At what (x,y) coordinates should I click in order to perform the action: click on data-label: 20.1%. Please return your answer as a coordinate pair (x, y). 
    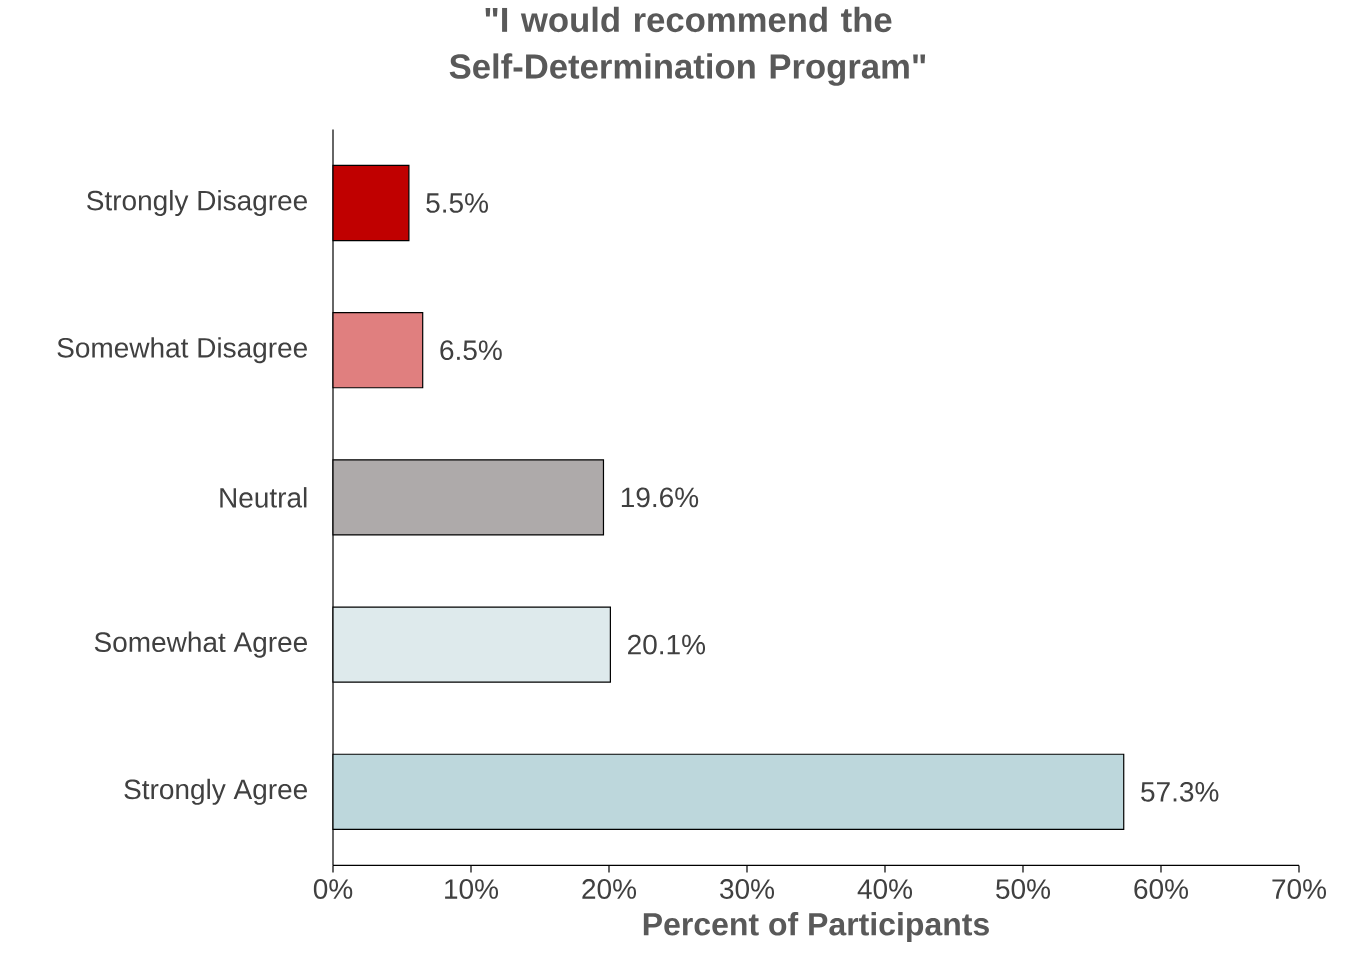
    Looking at the image, I should click on (667, 644).